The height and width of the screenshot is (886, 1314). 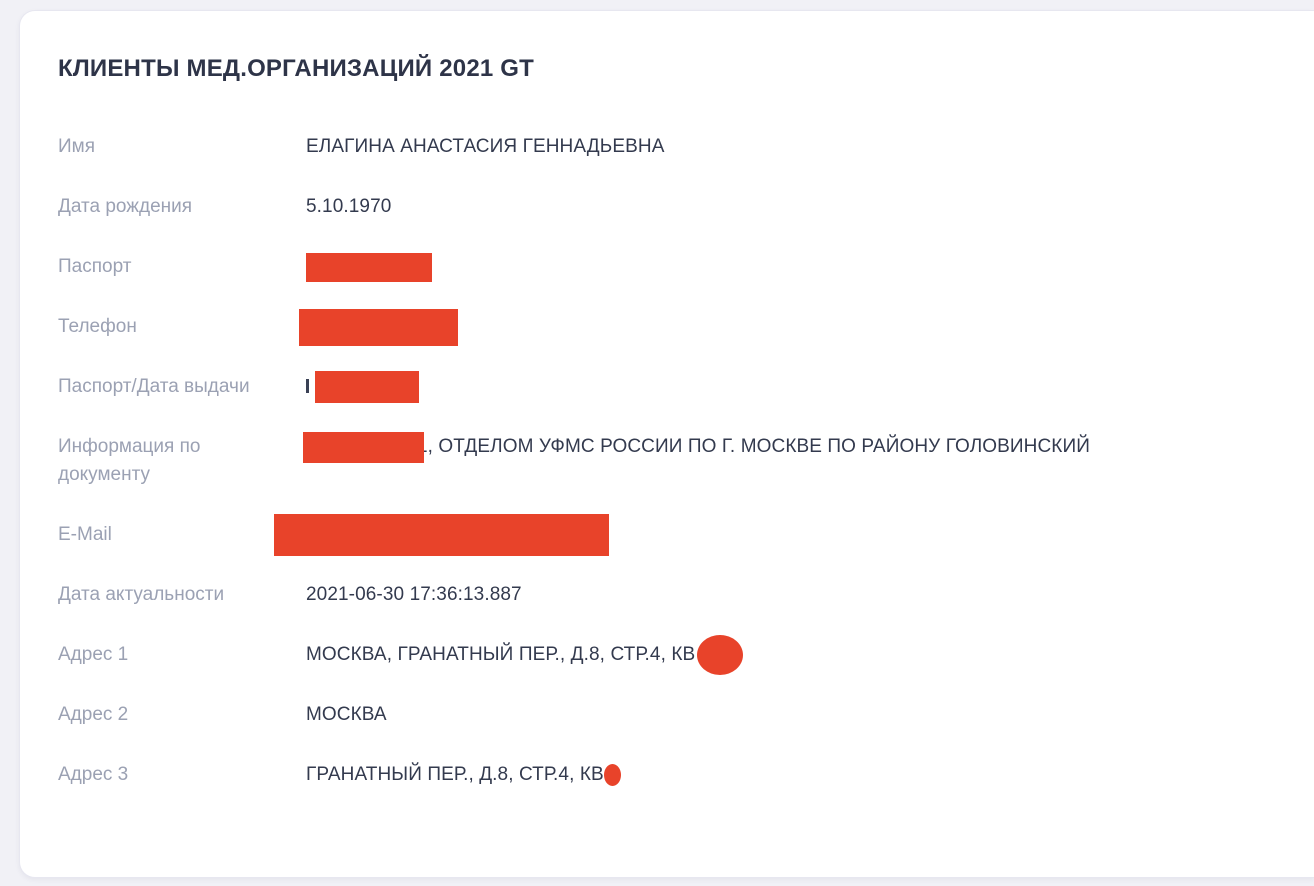 What do you see at coordinates (95, 266) in the screenshot?
I see `field-label: Паспорт` at bounding box center [95, 266].